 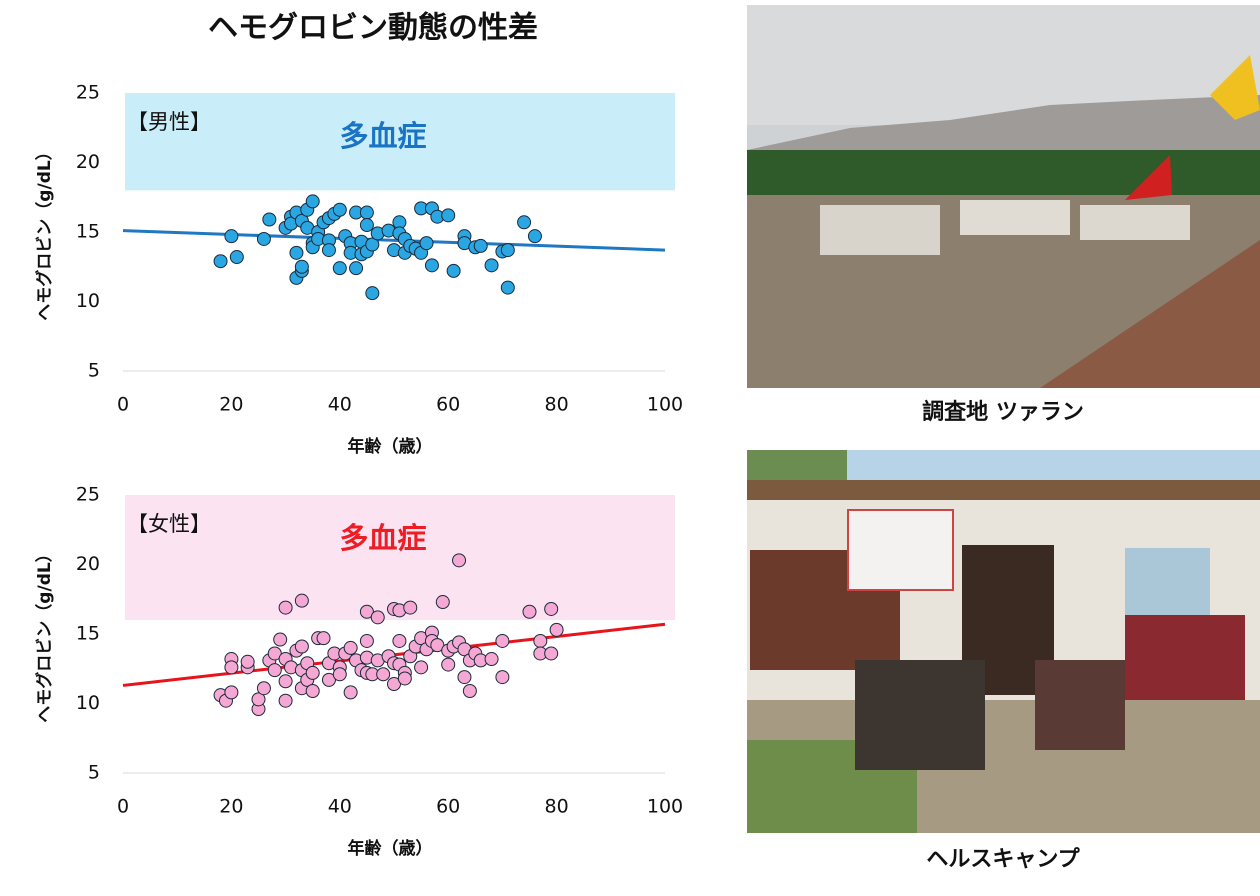 What do you see at coordinates (1003, 859) in the screenshot?
I see `photo-caption: ヘルスキャンプ` at bounding box center [1003, 859].